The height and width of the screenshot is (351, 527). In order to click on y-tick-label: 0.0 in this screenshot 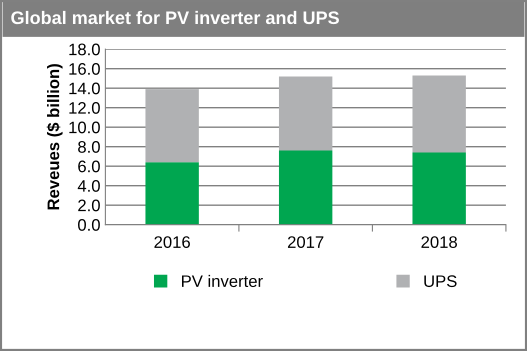, I will do `click(89, 225)`.